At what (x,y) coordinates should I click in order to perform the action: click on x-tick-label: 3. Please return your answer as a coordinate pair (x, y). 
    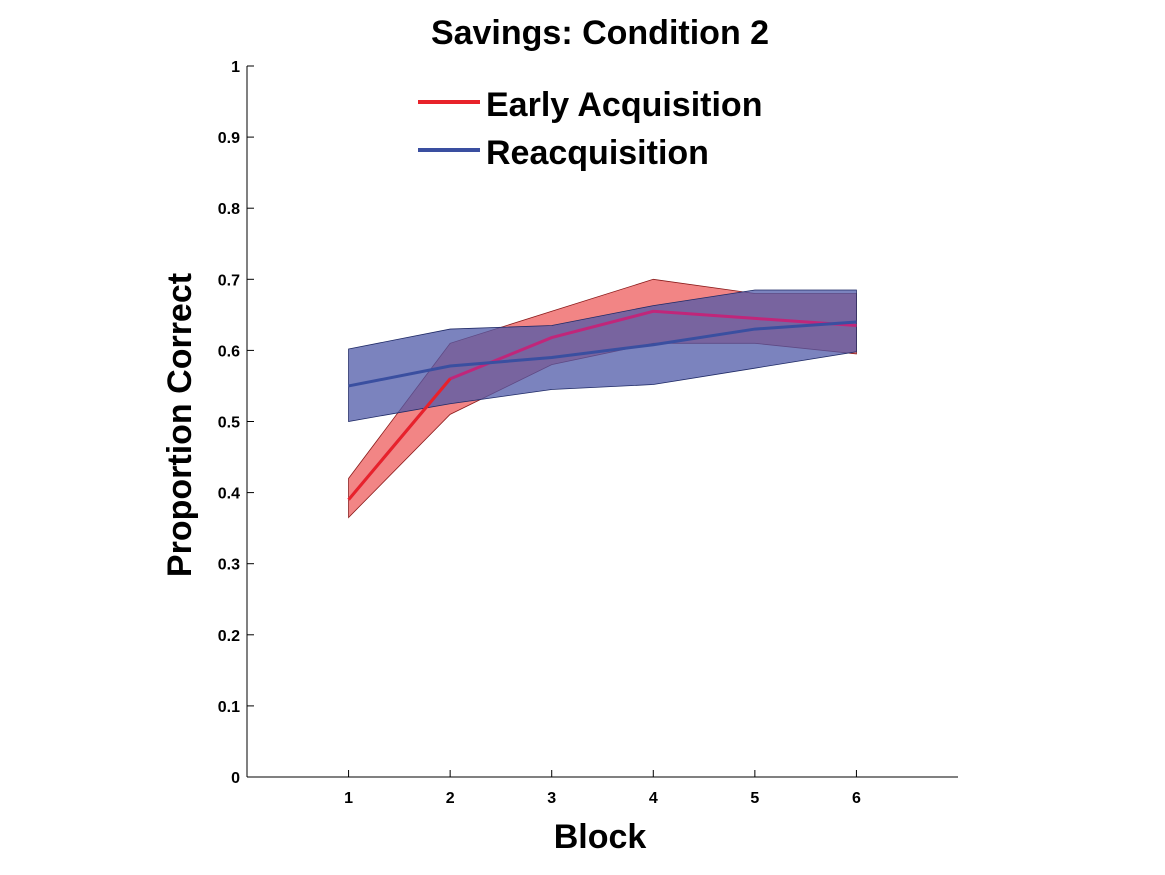
    Looking at the image, I should click on (551, 798).